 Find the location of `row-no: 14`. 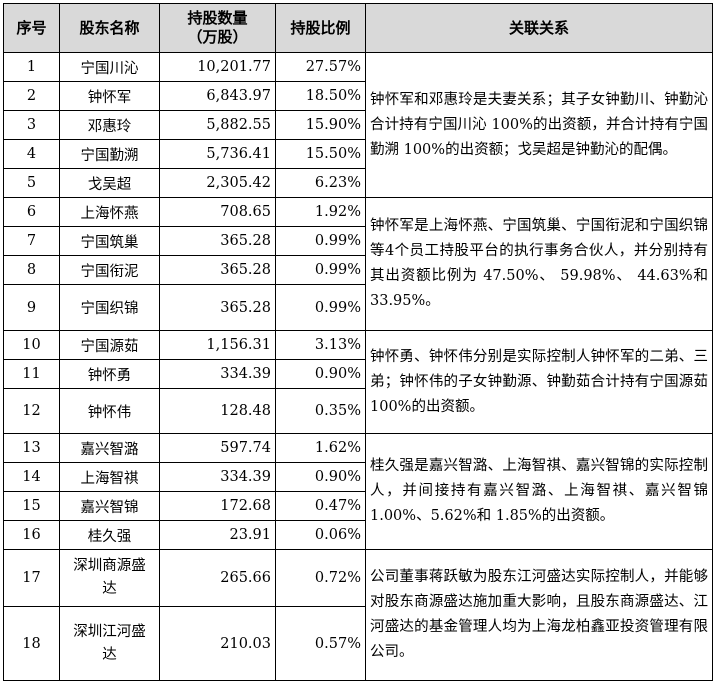

row-no: 14 is located at coordinates (31, 477).